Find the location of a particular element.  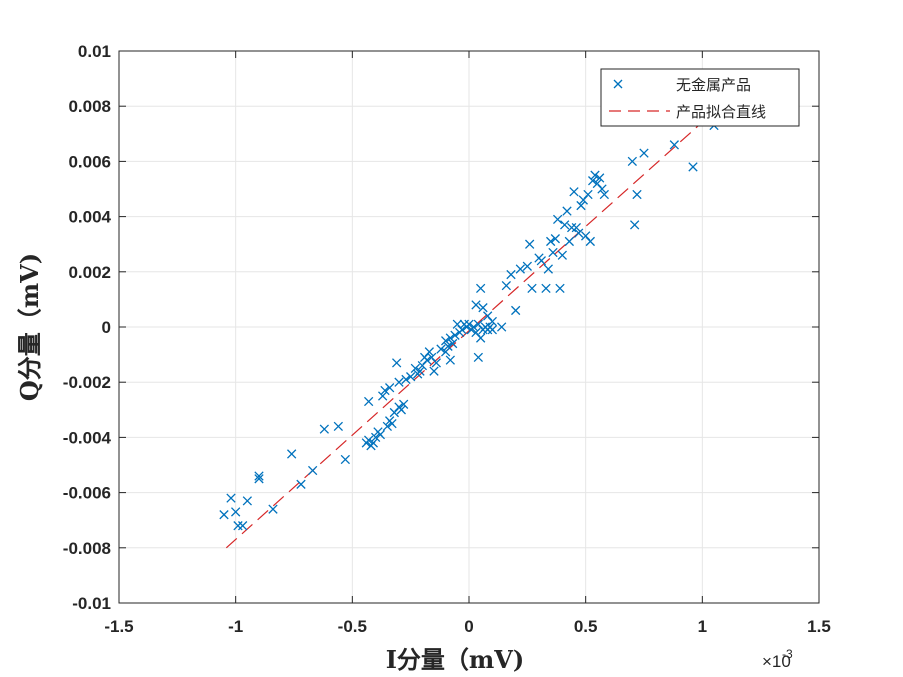

y-tick-label: 0.008 is located at coordinates (89, 106).